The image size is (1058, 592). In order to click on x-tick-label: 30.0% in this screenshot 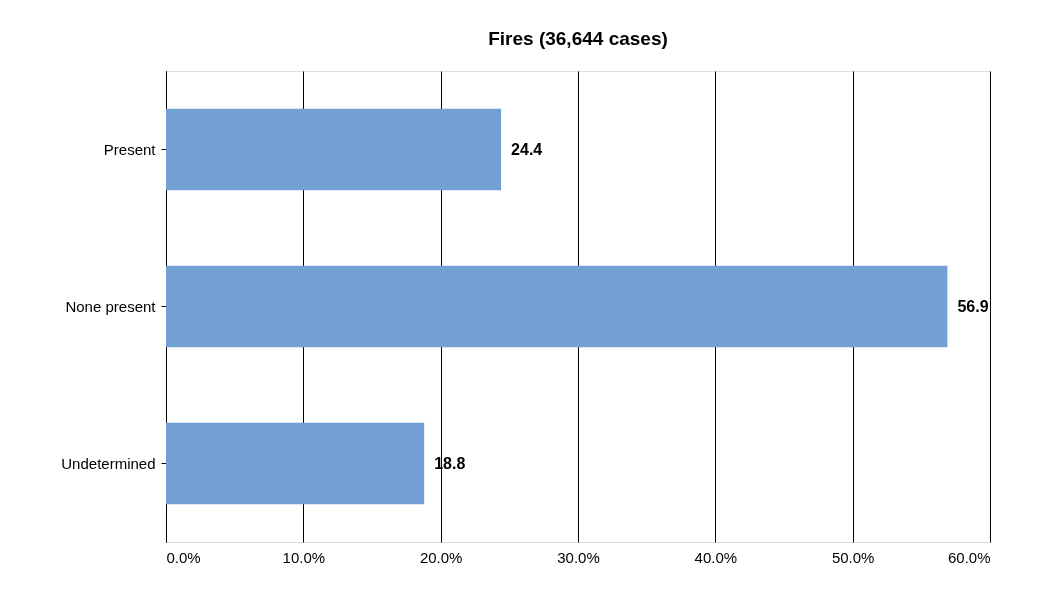, I will do `click(578, 557)`.